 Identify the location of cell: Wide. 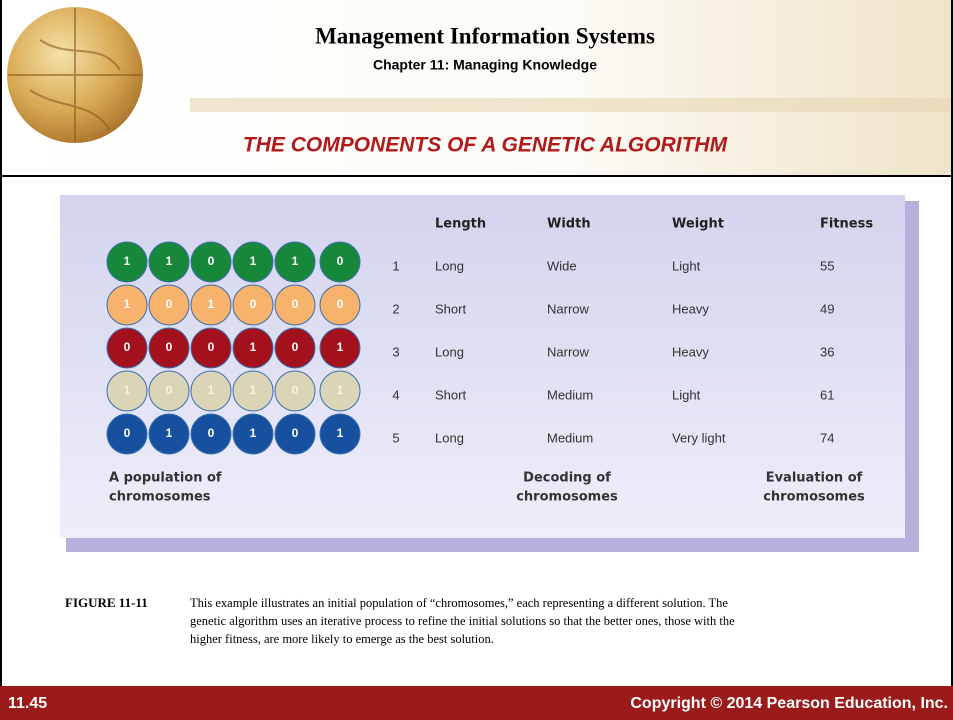
(562, 265).